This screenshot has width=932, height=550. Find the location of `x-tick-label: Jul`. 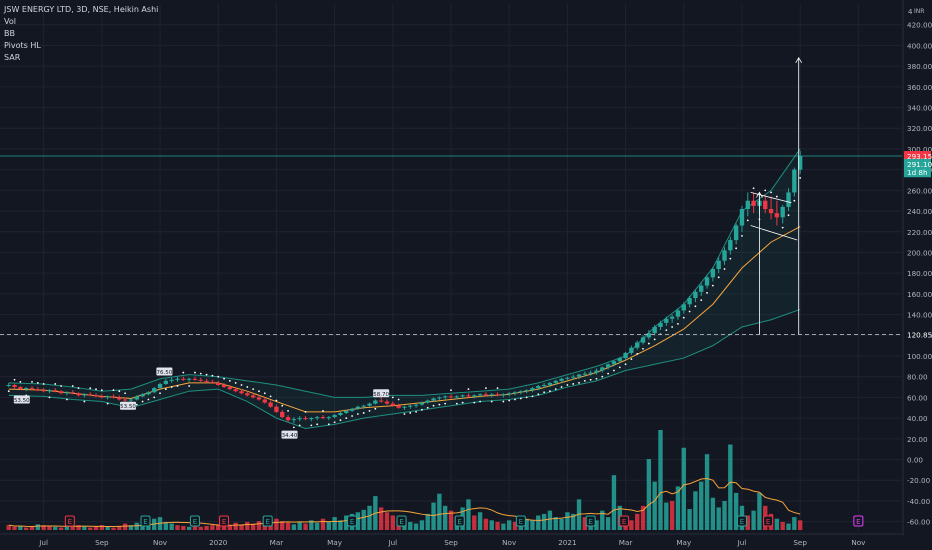

x-tick-label: Jul is located at coordinates (742, 542).